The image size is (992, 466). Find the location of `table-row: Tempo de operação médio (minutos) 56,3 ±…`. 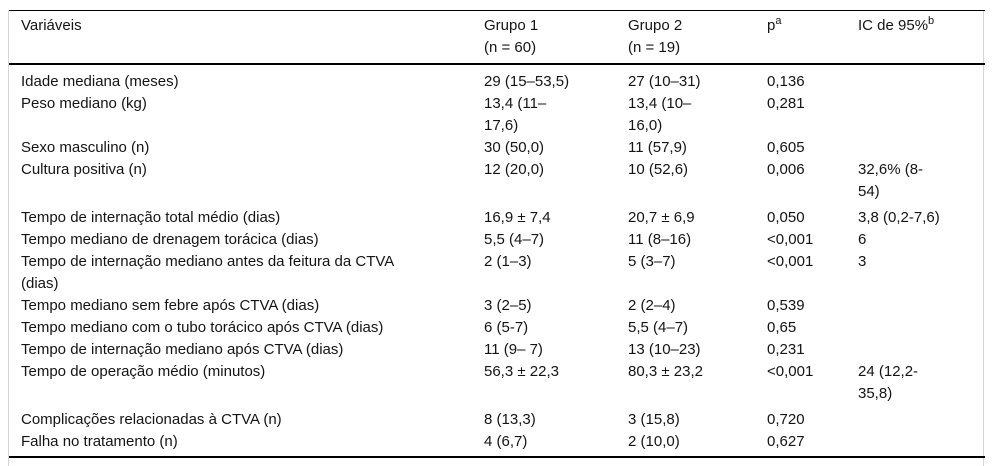

table-row: Tempo de operação médio (minutos) 56,3 ±… is located at coordinates (497, 383).